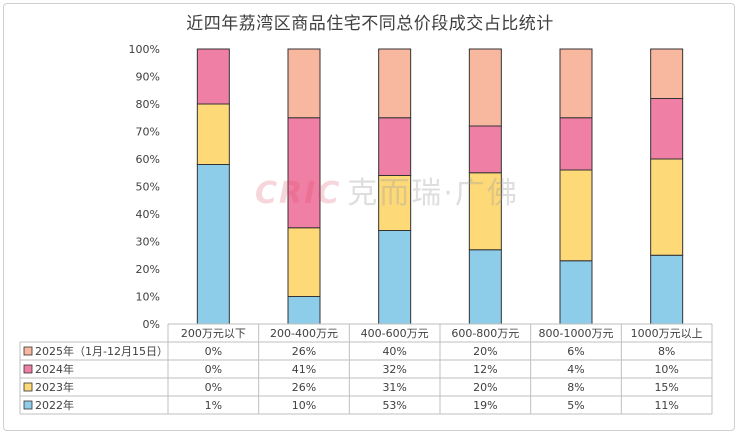 Image resolution: width=740 pixels, height=436 pixels. I want to click on y-tick-label: 50%, so click(148, 187).